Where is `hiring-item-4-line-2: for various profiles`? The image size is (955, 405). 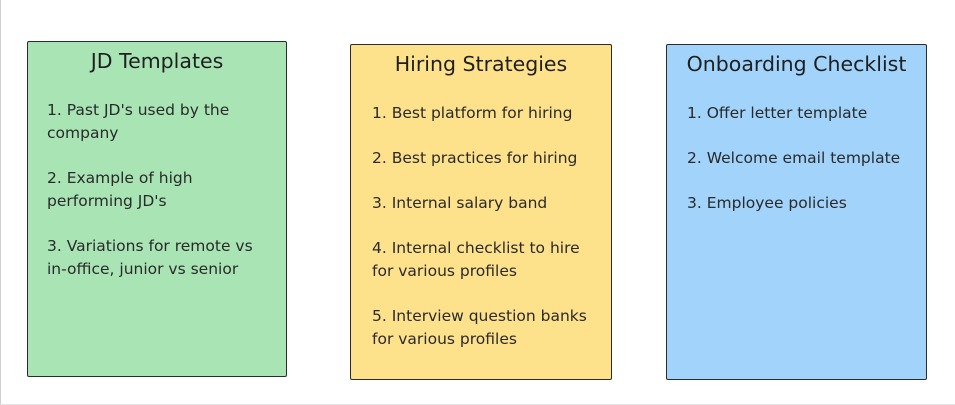 hiring-item-4-line-2: for various profiles is located at coordinates (444, 270).